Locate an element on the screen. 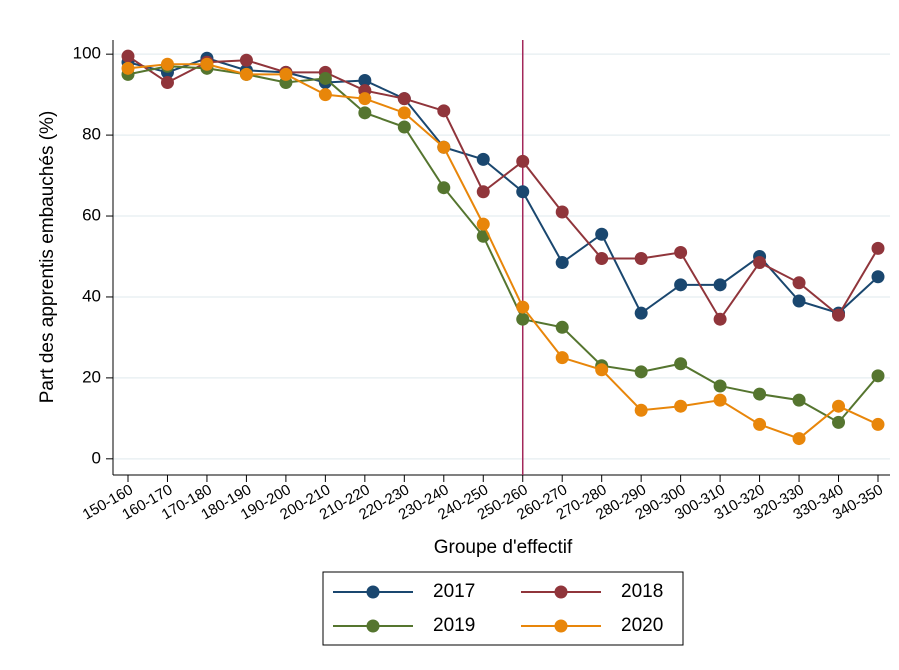  legend-label: 2020 is located at coordinates (642, 625).